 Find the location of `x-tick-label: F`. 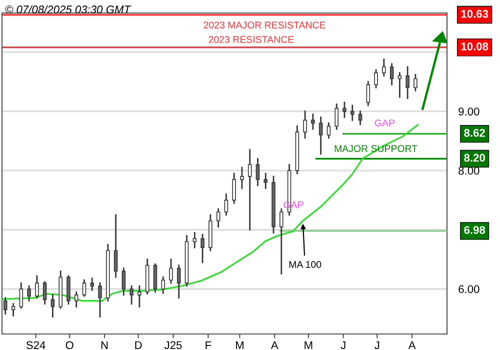

x-tick-label: F is located at coordinates (209, 345).